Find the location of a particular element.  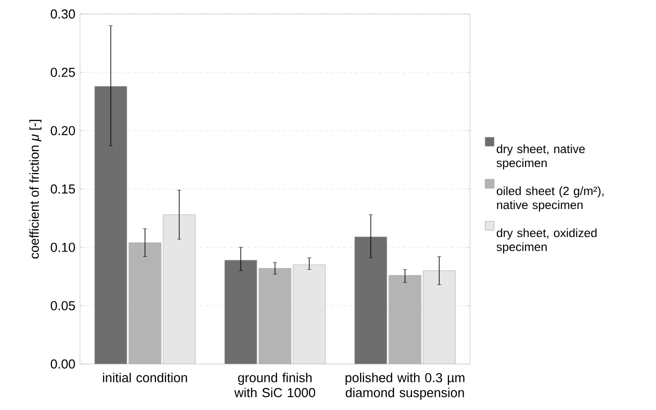

y-tick-label: 0.25 is located at coordinates (62, 72).